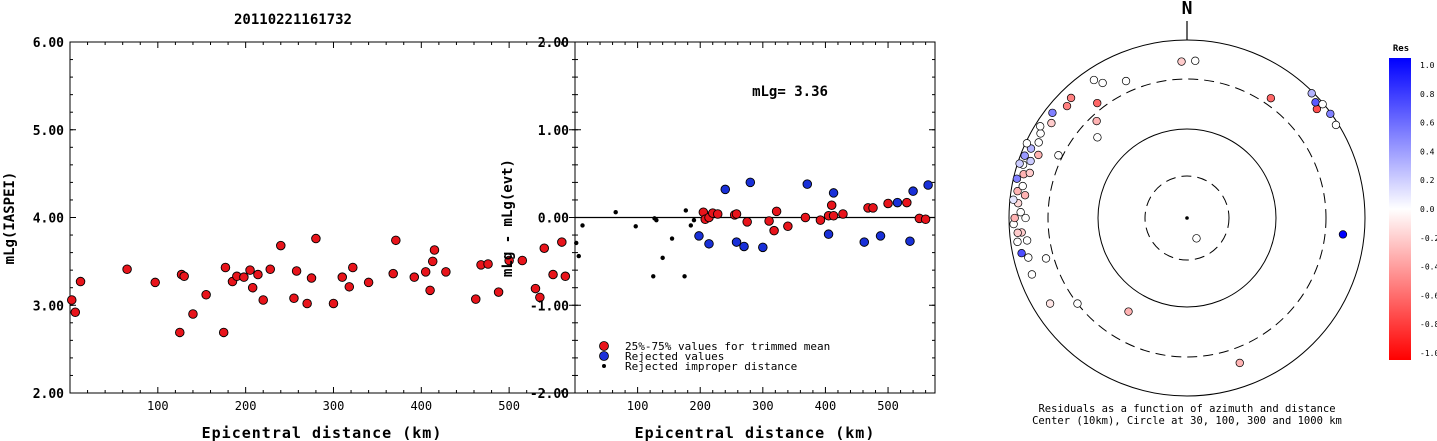  I want to click on x-tick-label: 400, so click(421, 406).